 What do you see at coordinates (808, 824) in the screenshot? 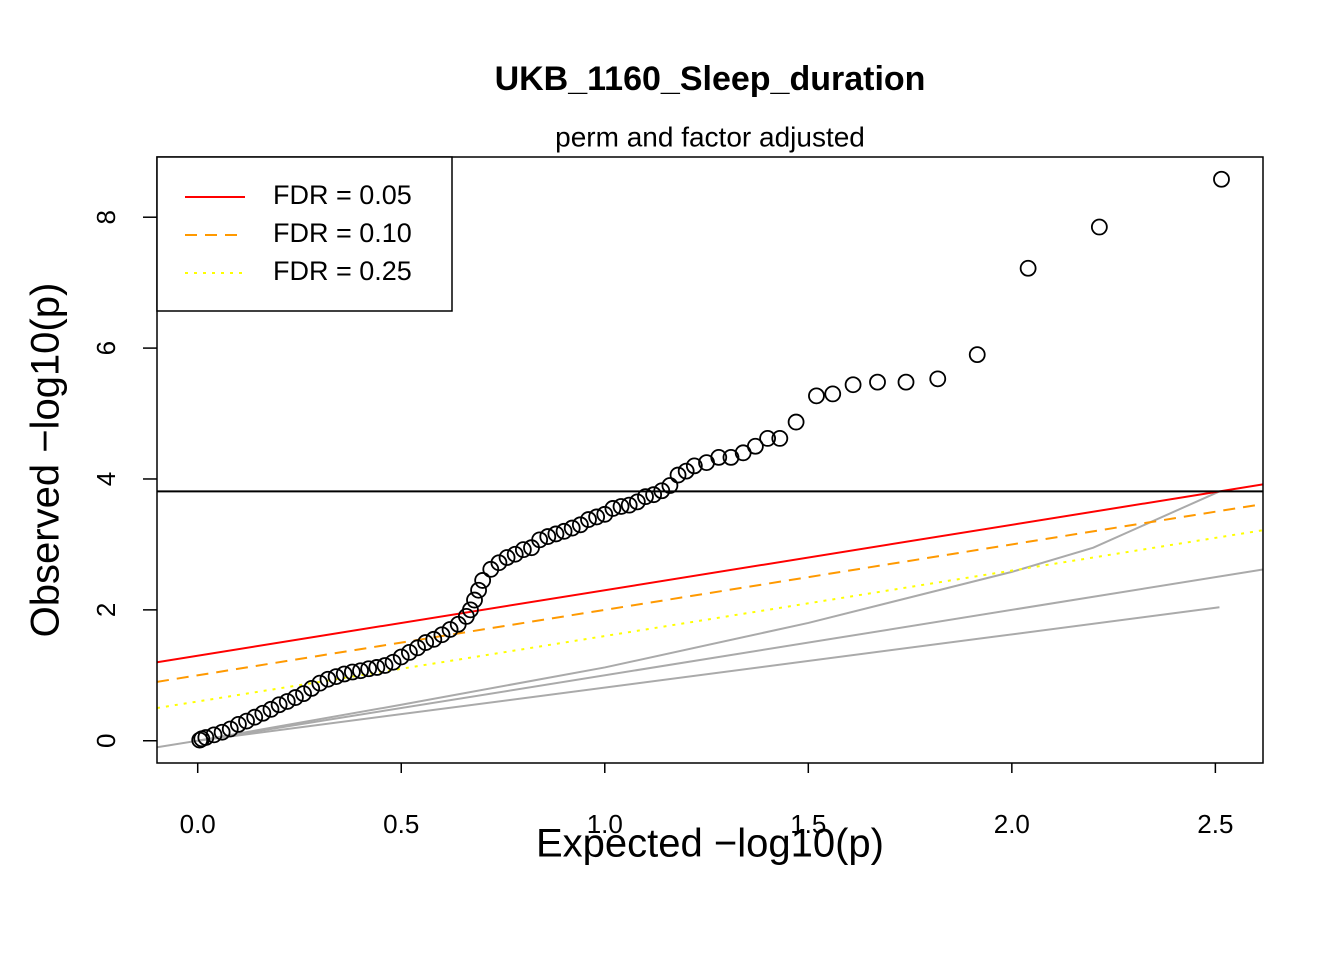
I see `x-tick-label: 1.5` at bounding box center [808, 824].